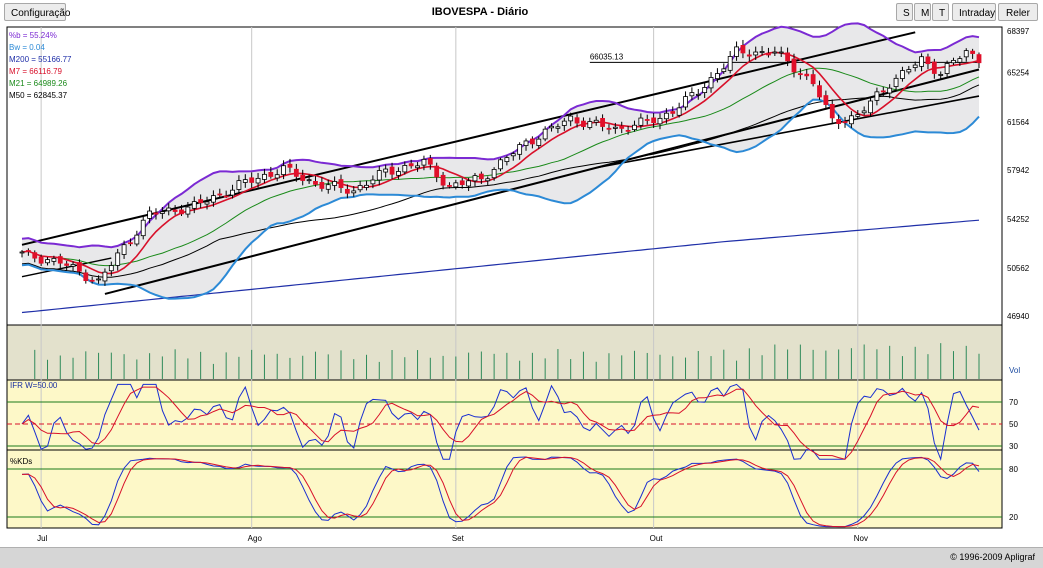 The height and width of the screenshot is (568, 1043). Describe the element at coordinates (992, 557) in the screenshot. I see `copyright-text: © 1996-2009 Apligraf` at that location.